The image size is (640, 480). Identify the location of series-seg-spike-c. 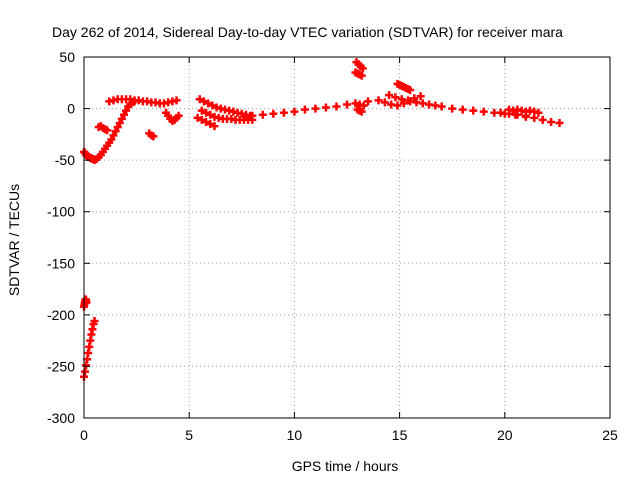
(359, 110).